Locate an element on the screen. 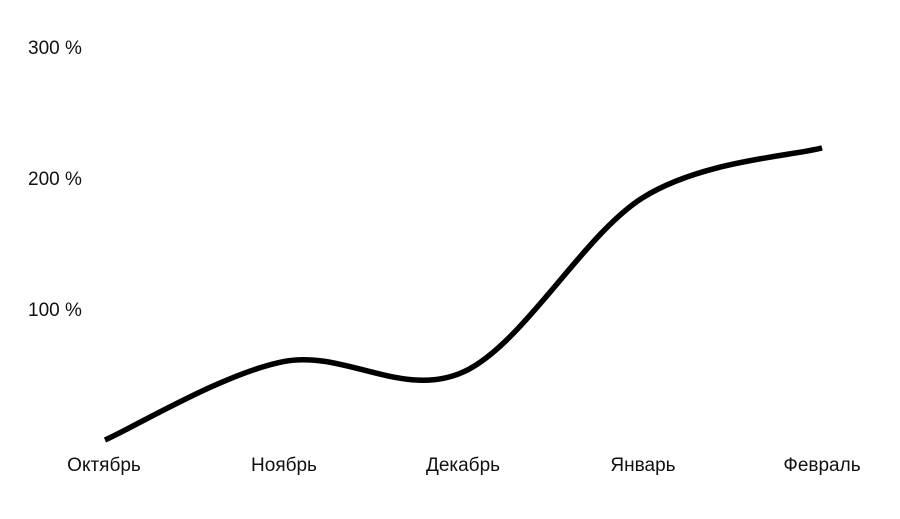 This screenshot has height=519, width=900. y-tick-label: 200 % is located at coordinates (55, 179).